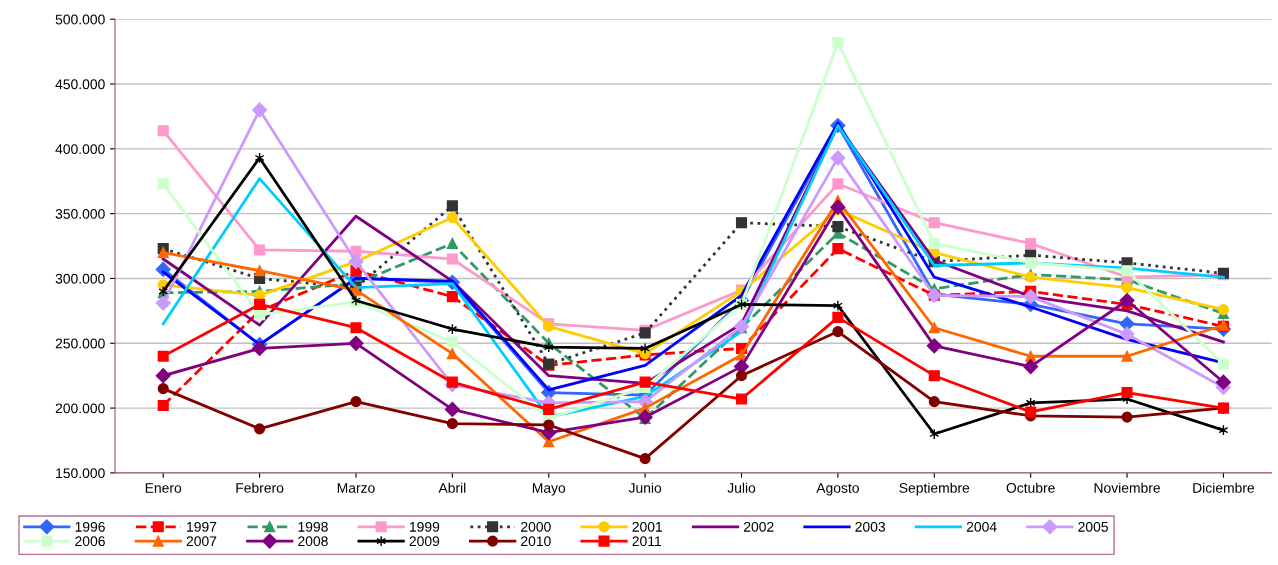 The image size is (1278, 565). Describe the element at coordinates (549, 489) in the screenshot. I see `x-tick-label: Mayo` at that location.